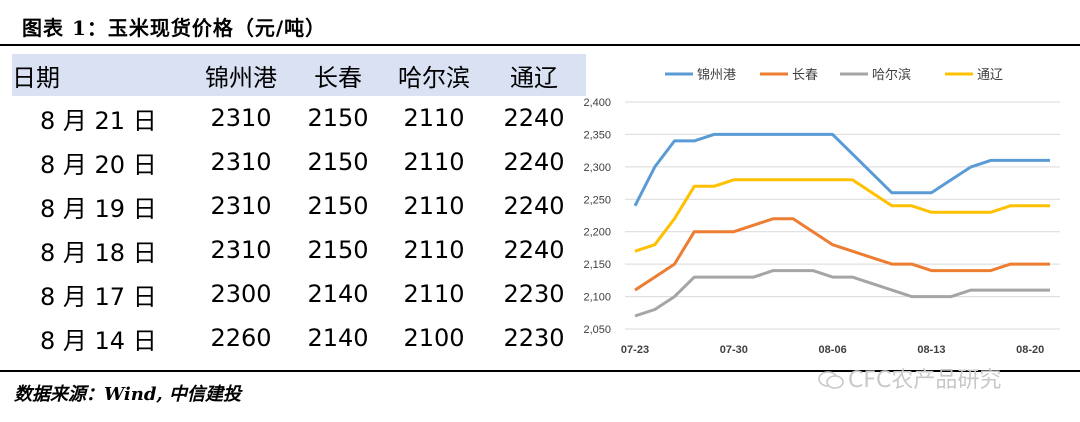 The image size is (1080, 422). Describe the element at coordinates (597, 168) in the screenshot. I see `y-tick-label: 2,300` at that location.